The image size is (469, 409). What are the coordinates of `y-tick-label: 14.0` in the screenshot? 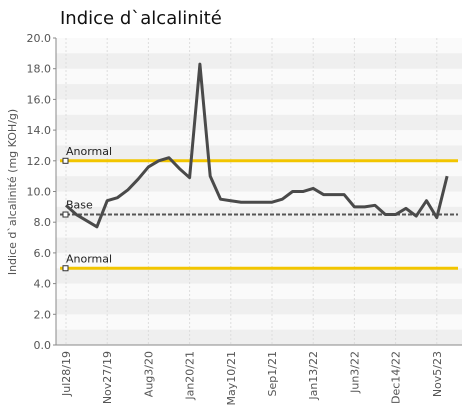 It's located at (39, 130).